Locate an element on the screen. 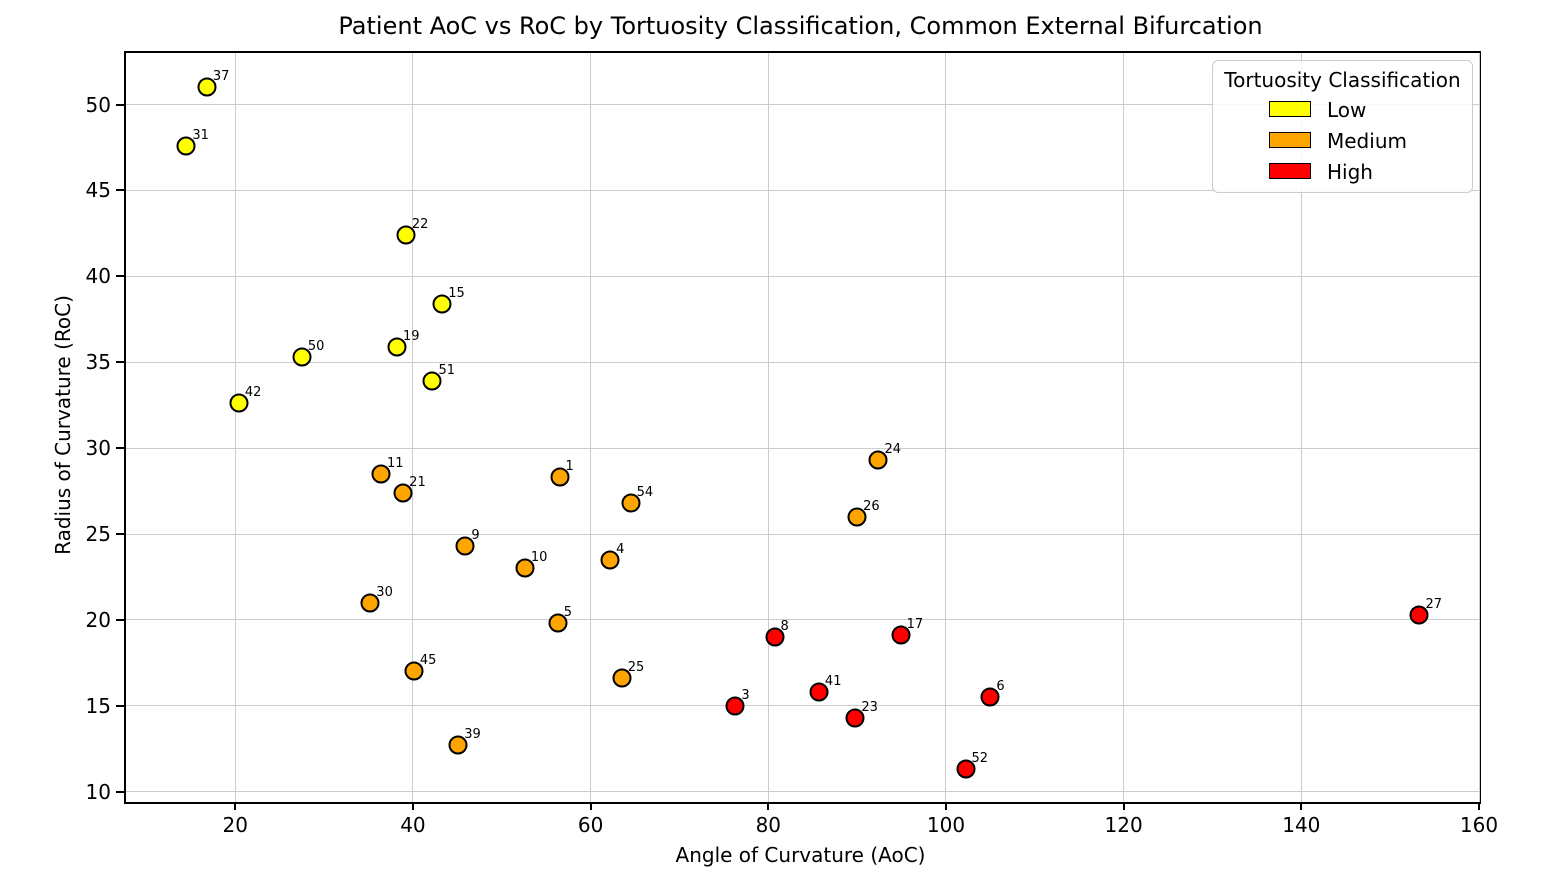 This screenshot has width=1548, height=884. data-point-37-low is located at coordinates (207, 87).